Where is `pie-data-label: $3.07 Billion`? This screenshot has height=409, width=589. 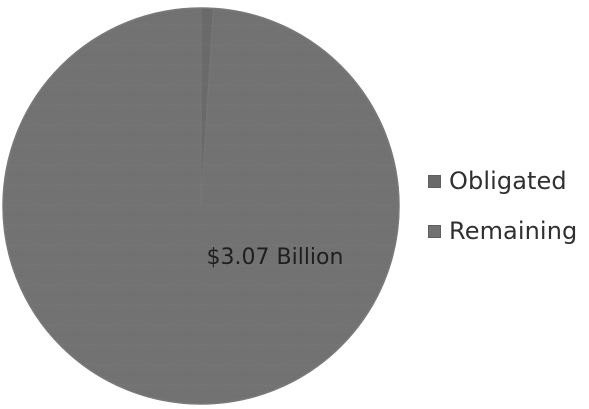
pie-data-label: $3.07 Billion is located at coordinates (275, 257).